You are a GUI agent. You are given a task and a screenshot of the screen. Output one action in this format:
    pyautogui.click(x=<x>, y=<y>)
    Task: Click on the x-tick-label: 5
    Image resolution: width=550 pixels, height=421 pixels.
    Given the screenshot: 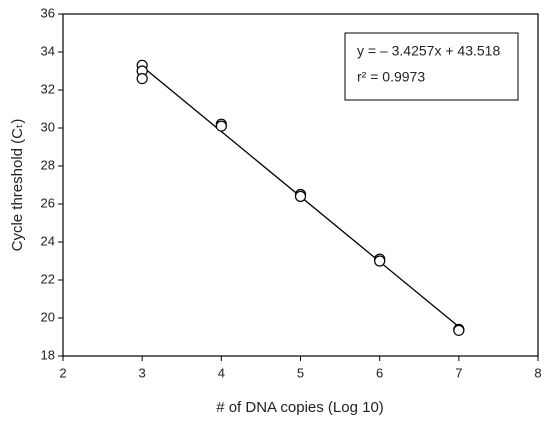 What is the action you would take?
    pyautogui.click(x=300, y=372)
    